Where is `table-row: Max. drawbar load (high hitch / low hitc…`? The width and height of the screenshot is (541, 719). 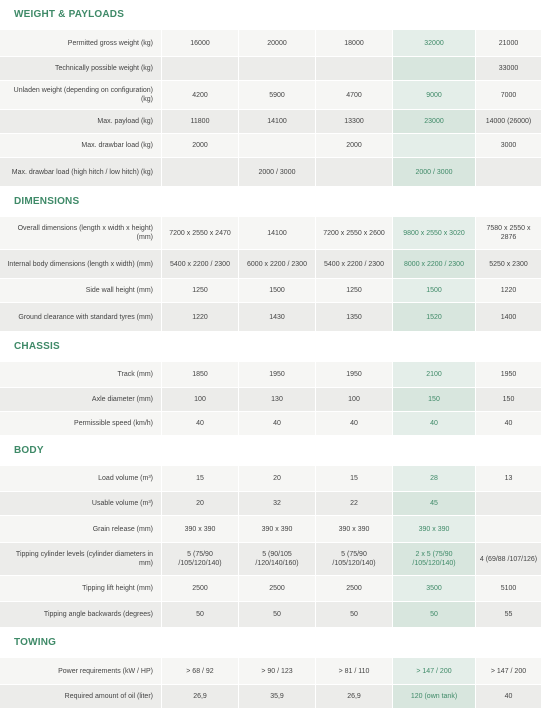 table-row: Max. drawbar load (high hitch / low hitc… is located at coordinates (270, 172).